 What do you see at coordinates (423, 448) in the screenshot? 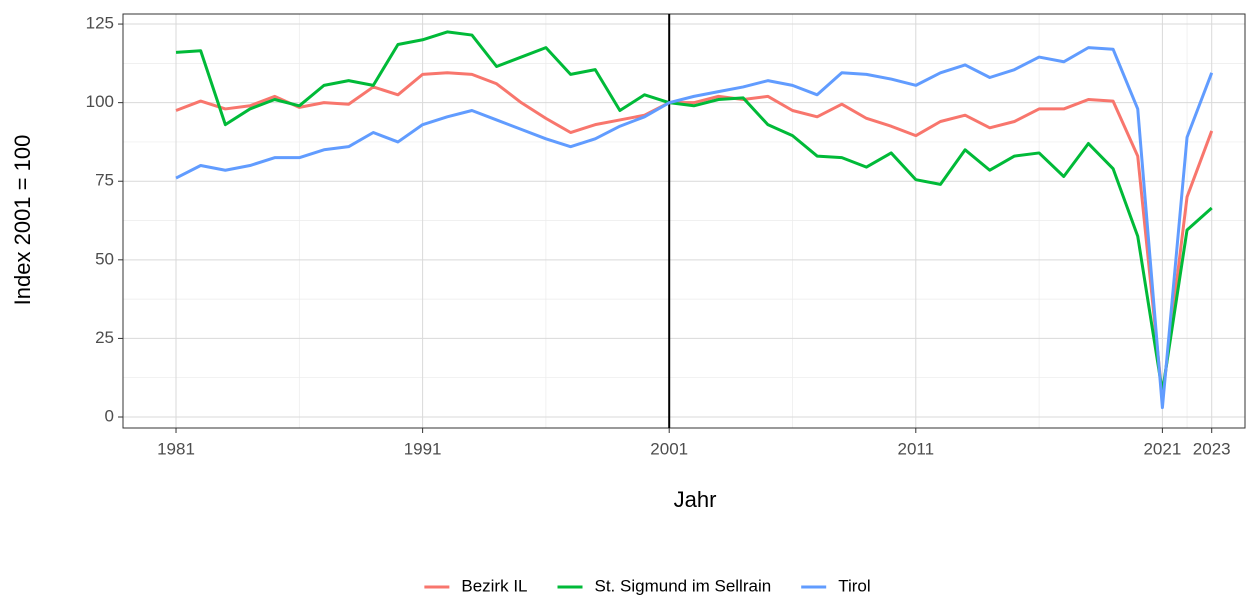
I see `x-tick-label: 1991` at bounding box center [423, 448].